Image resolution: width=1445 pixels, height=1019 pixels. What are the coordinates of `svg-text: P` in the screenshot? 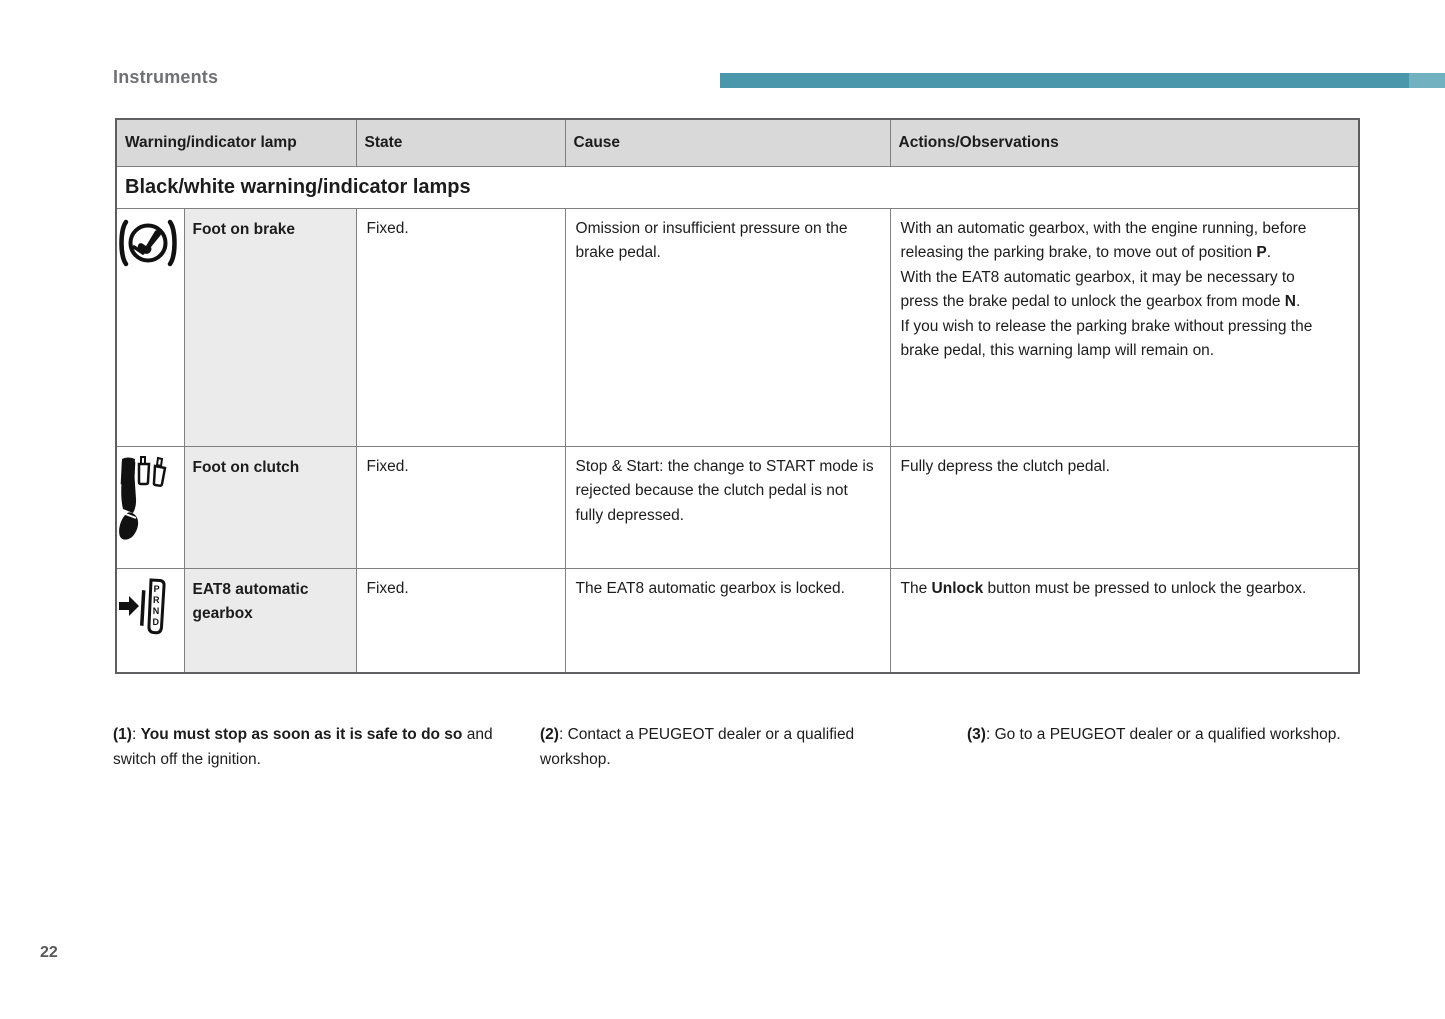 It's located at (157, 589).